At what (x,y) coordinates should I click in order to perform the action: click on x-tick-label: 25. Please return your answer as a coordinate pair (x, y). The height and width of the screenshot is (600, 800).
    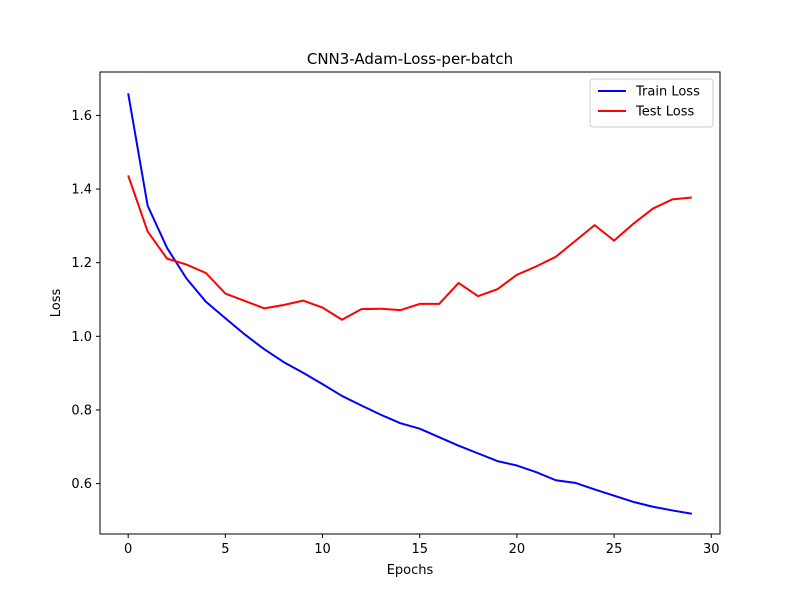
    Looking at the image, I should click on (614, 549).